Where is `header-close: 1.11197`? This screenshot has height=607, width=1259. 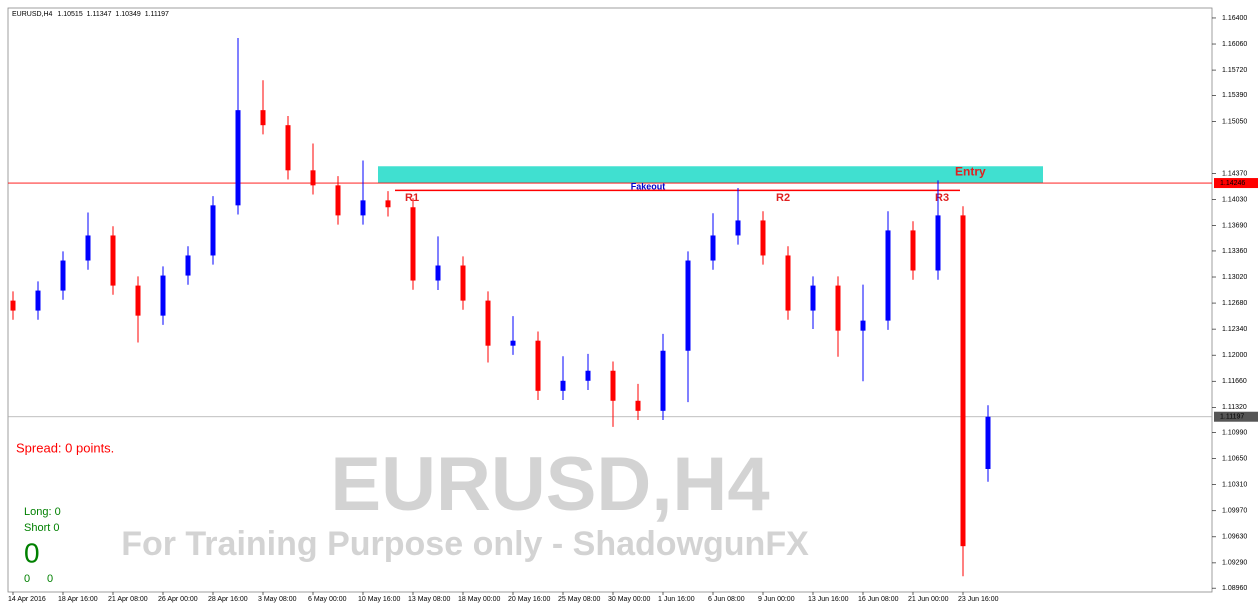 header-close: 1.11197 is located at coordinates (157, 14).